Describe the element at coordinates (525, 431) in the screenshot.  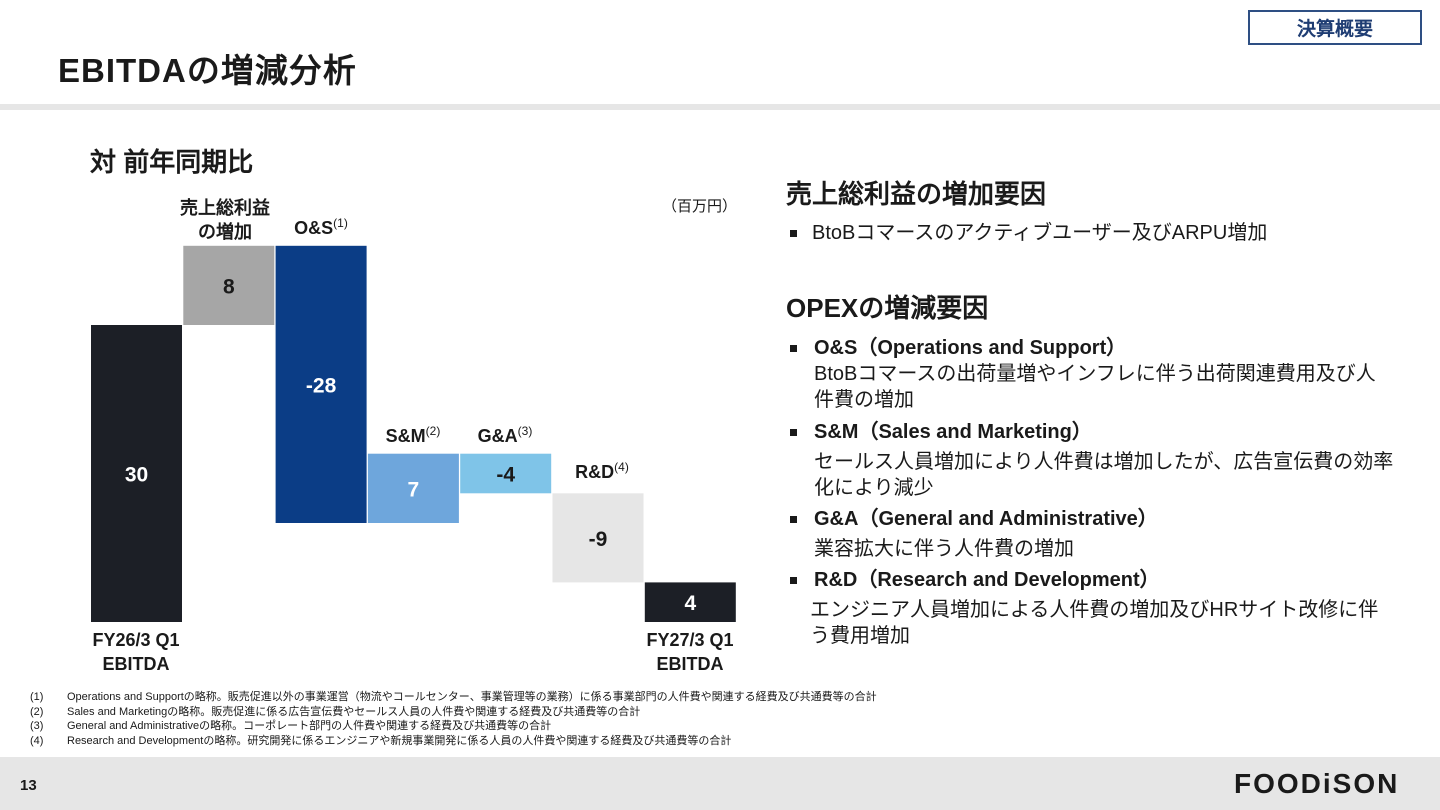
I see `ga-footnote-marker: (3)` at that location.